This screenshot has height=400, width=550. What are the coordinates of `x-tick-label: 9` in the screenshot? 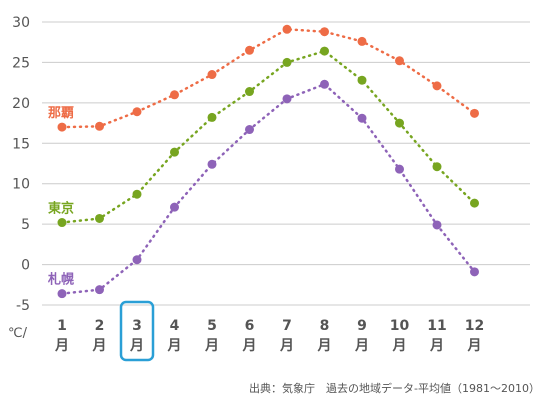 It's located at (362, 326).